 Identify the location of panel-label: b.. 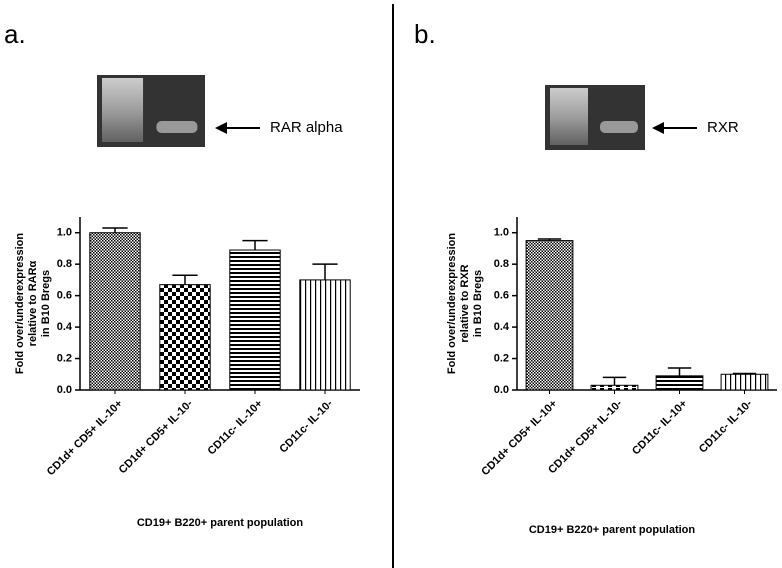
(425, 34).